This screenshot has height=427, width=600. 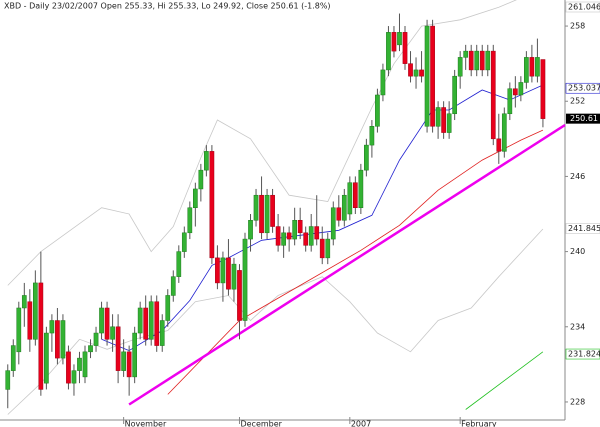 I want to click on close-label-box, so click(x=583, y=118).